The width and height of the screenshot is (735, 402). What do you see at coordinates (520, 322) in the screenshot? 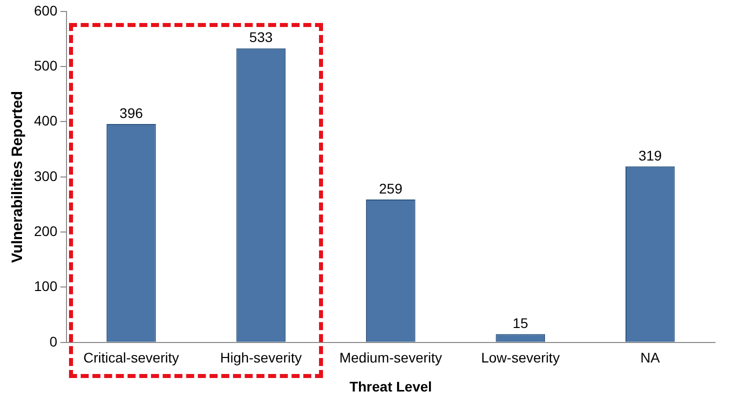
I see `data-label: 15` at bounding box center [520, 322].